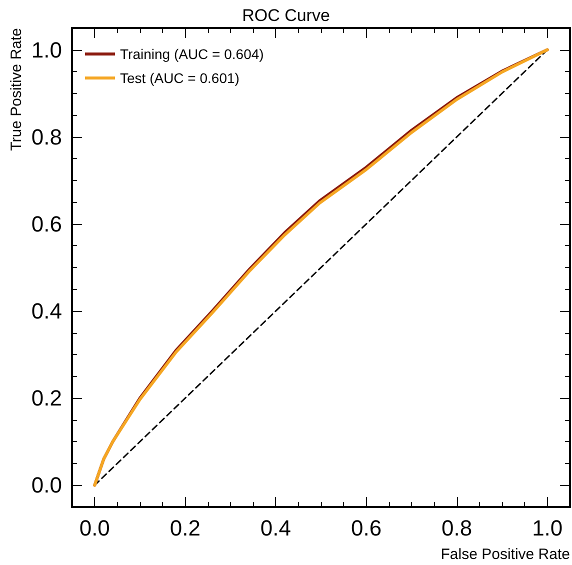 The height and width of the screenshot is (565, 572). I want to click on y-axis-title: True Positive Rate, so click(16, 89).